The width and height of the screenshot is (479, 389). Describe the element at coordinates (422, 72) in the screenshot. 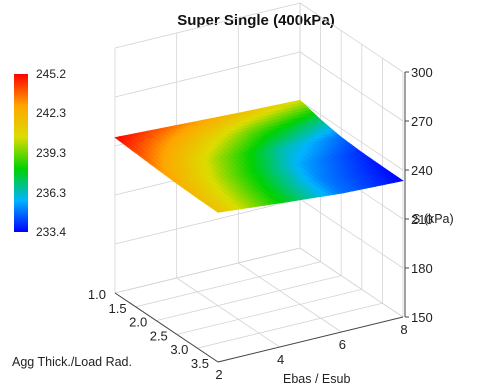

I see `z-tick-label: 300` at that location.